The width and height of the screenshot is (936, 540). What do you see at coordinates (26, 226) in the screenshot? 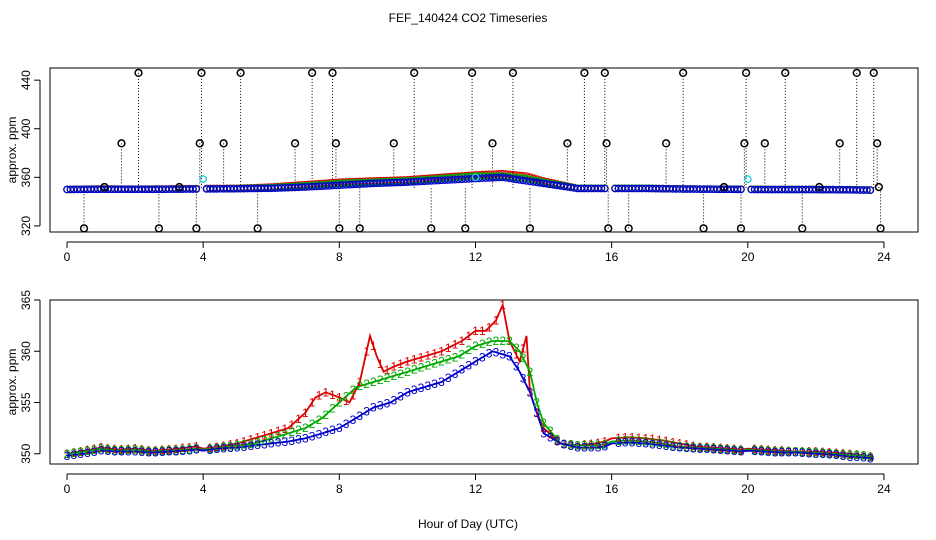
I see `top-y-tick-label: 320` at bounding box center [26, 226].